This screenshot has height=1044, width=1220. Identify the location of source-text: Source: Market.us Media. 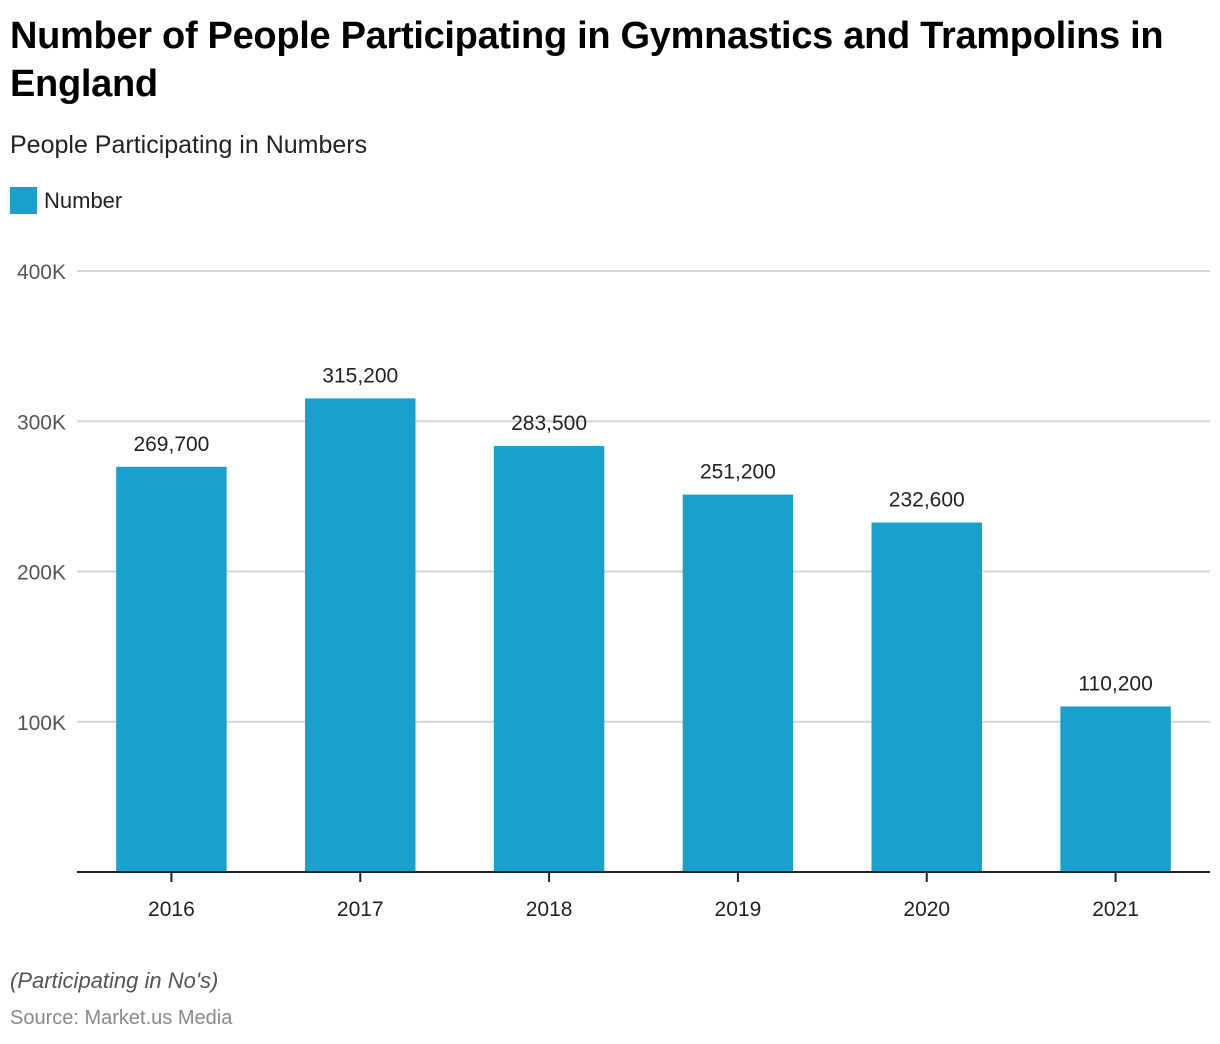
(121, 1018).